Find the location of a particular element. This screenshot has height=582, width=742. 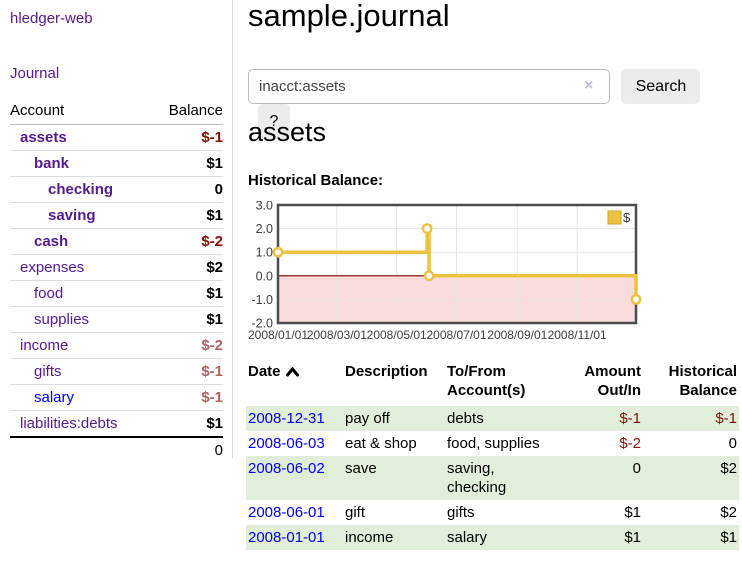

register-header-balance: Historical Balance is located at coordinates (702, 381).